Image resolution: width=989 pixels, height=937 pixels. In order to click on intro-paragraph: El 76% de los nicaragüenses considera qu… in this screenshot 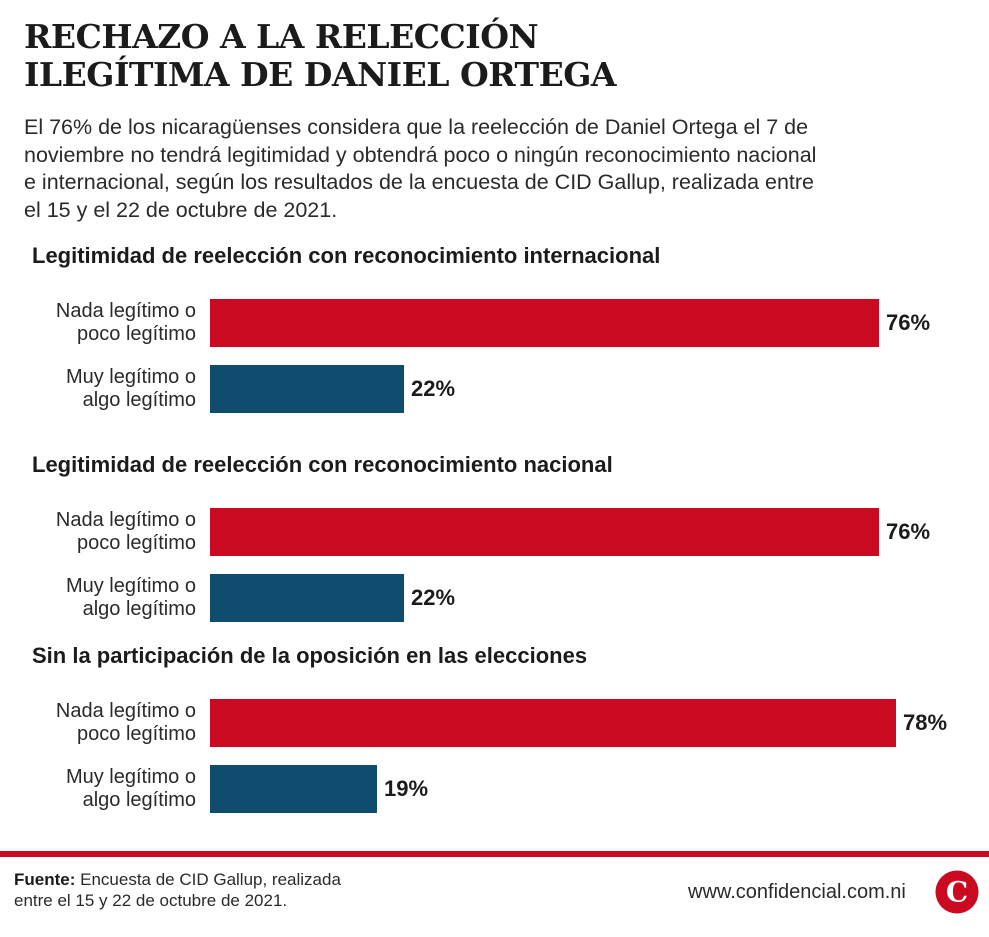, I will do `click(474, 169)`.